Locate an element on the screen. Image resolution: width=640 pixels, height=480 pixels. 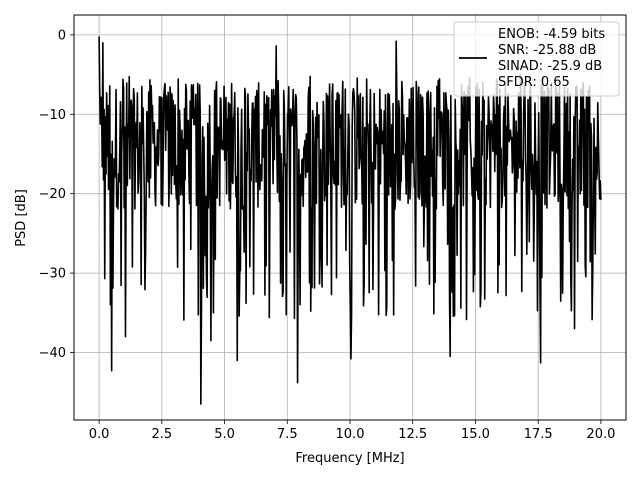
y-tick-label: −20 is located at coordinates (52, 194).